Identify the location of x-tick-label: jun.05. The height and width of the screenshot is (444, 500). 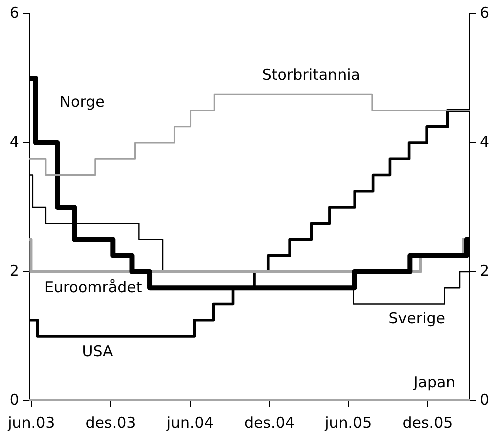
(348, 423).